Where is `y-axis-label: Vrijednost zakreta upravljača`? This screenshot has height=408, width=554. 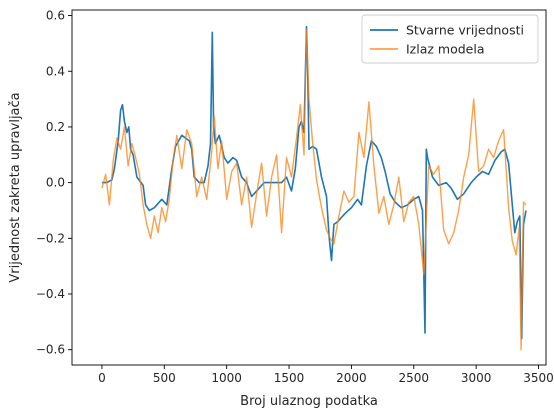
y-axis-label: Vrijednost zakreta upravljača is located at coordinates (15, 187).